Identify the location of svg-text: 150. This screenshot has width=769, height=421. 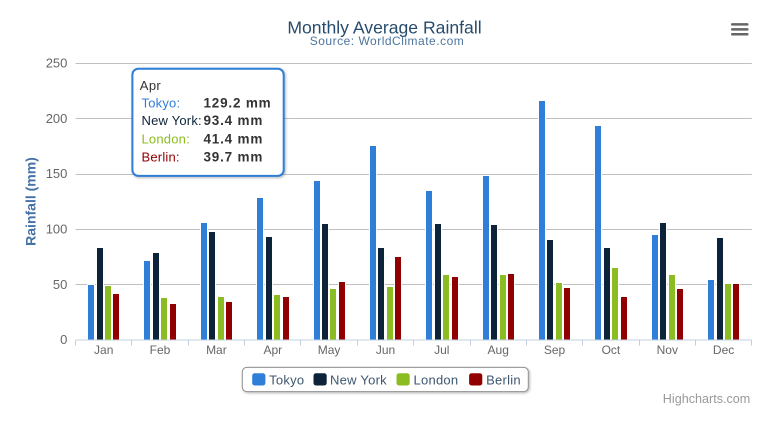
(57, 173).